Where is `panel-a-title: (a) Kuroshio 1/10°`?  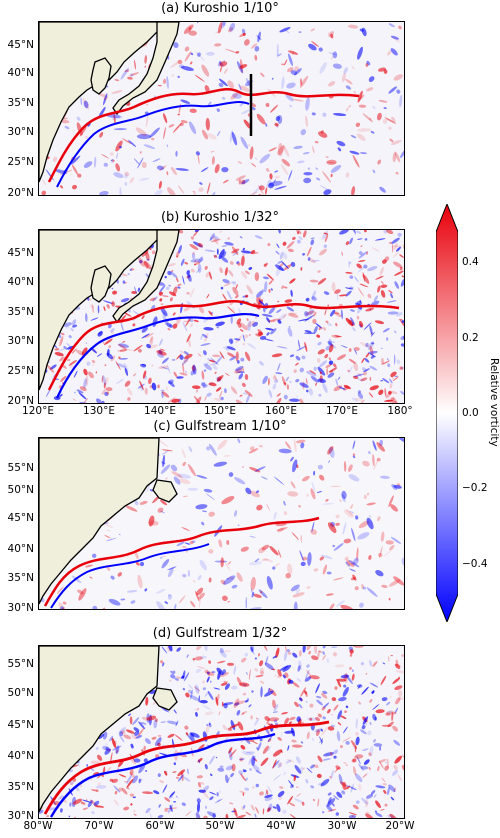
panel-a-title: (a) Kuroshio 1/10° is located at coordinates (220, 8).